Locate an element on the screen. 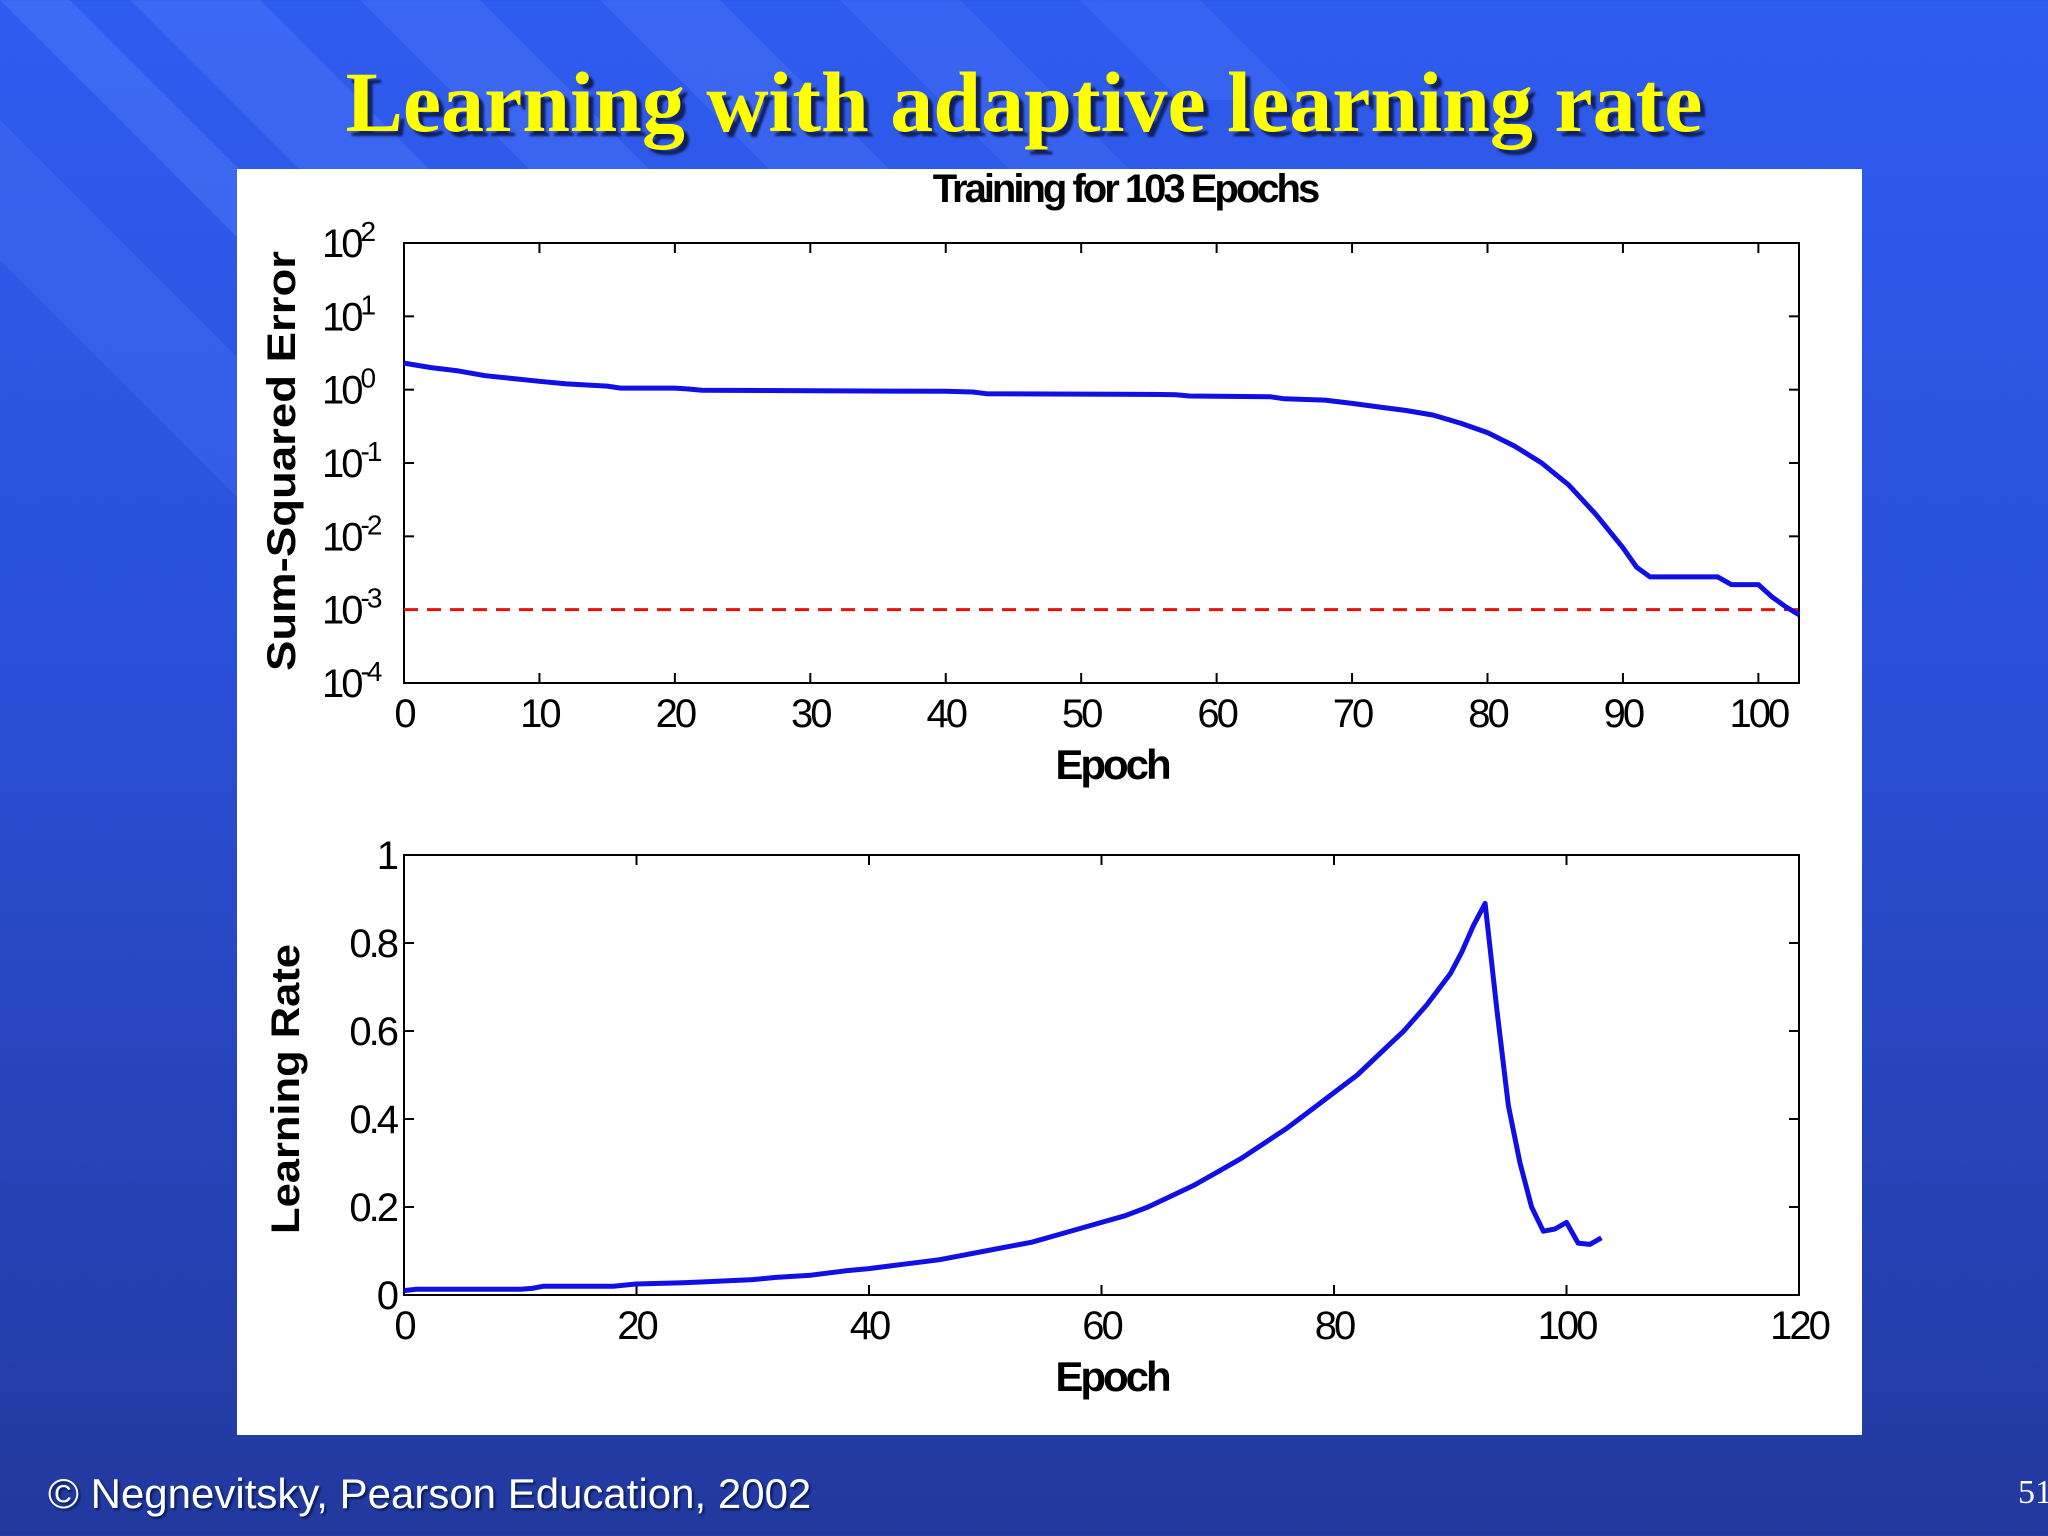 This screenshot has width=2048, height=1536. top-x-tick-label: 90 is located at coordinates (1624, 714).